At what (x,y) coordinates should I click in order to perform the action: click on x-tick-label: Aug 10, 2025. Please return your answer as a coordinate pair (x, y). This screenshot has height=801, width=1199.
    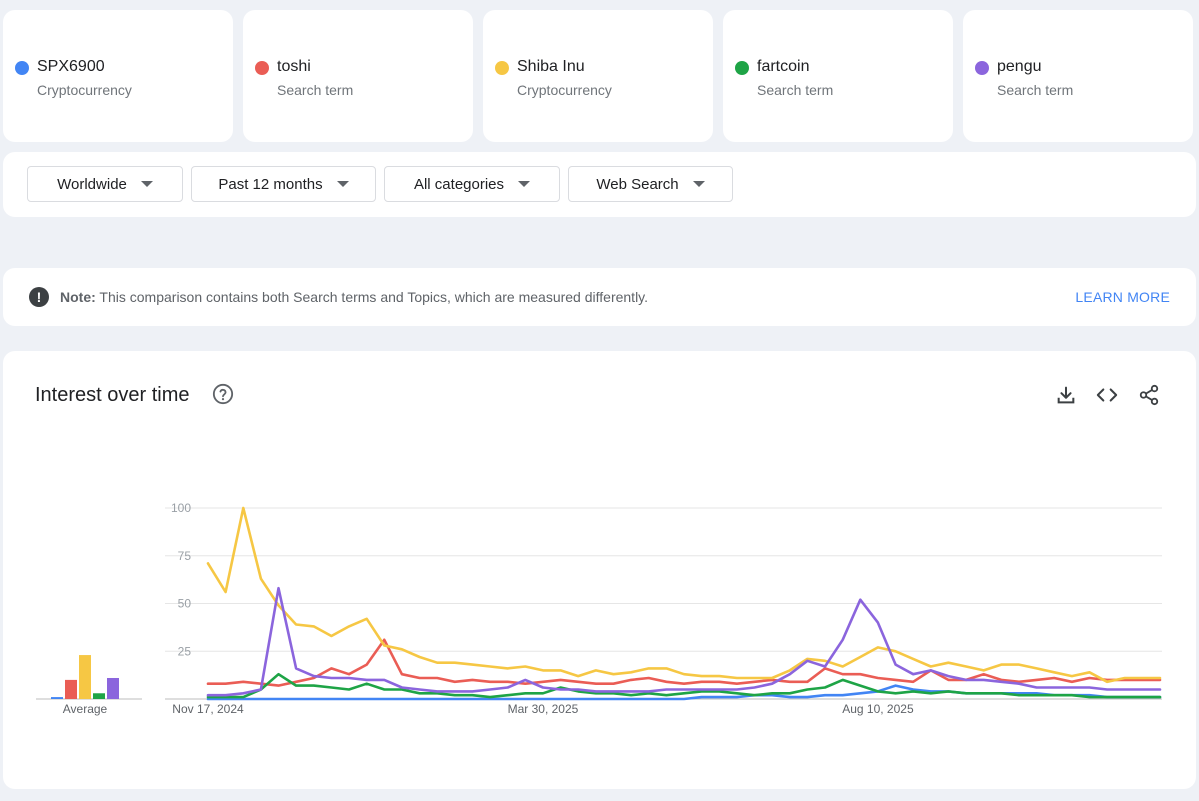
    Looking at the image, I should click on (878, 709).